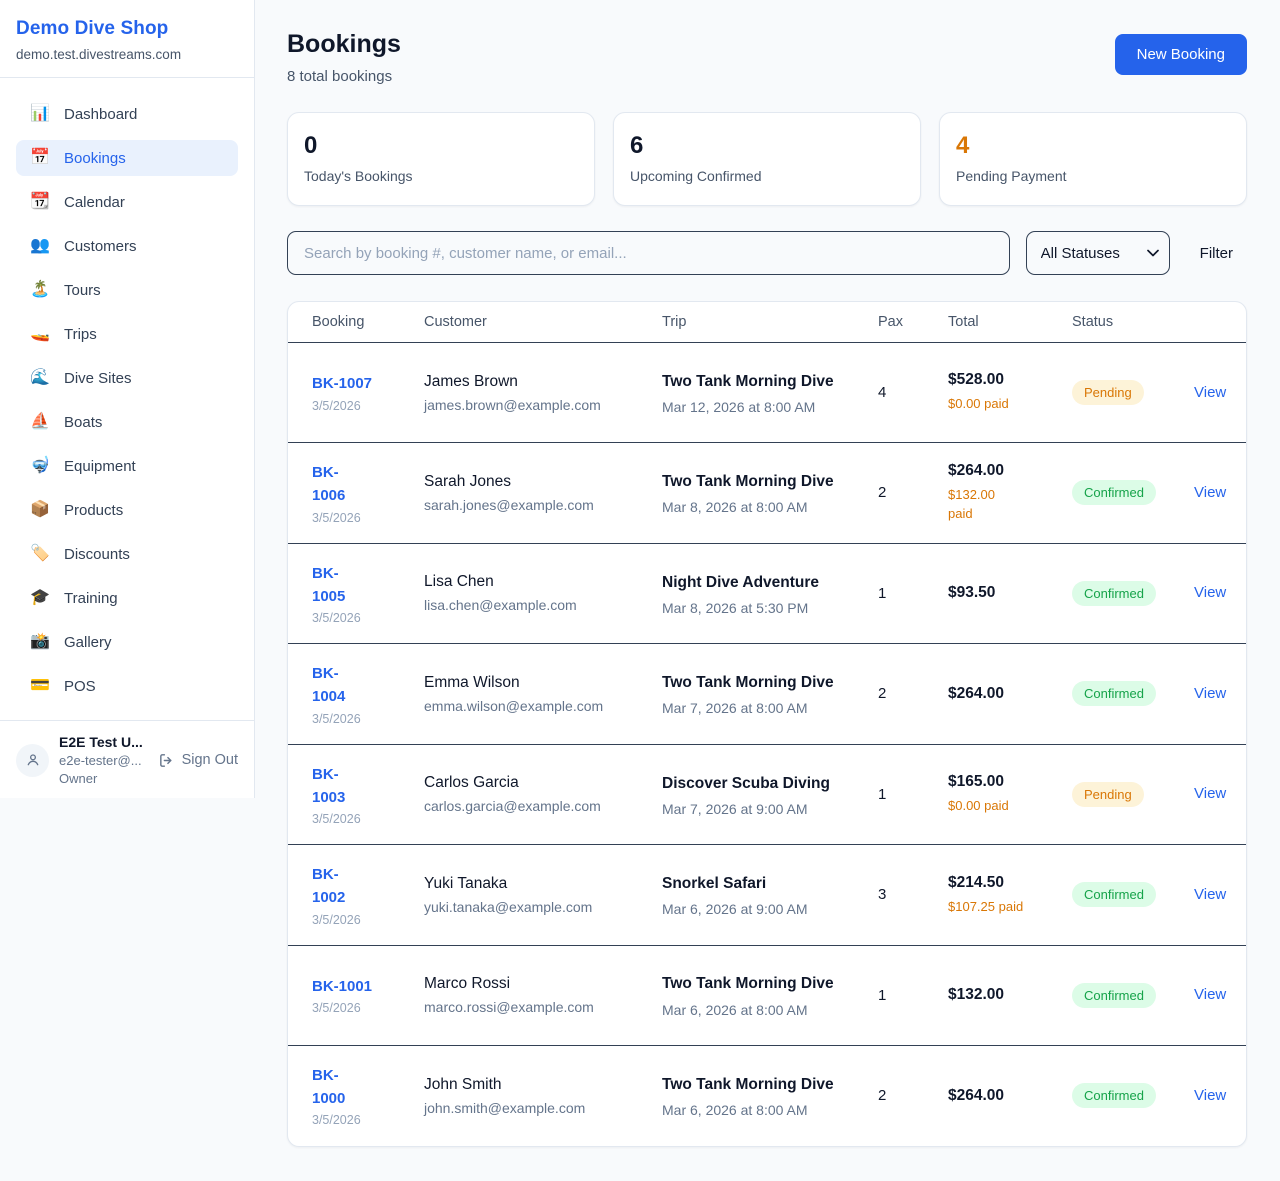 The image size is (1280, 1181). What do you see at coordinates (466, 883) in the screenshot?
I see `customer-name: Yuki Tanaka` at bounding box center [466, 883].